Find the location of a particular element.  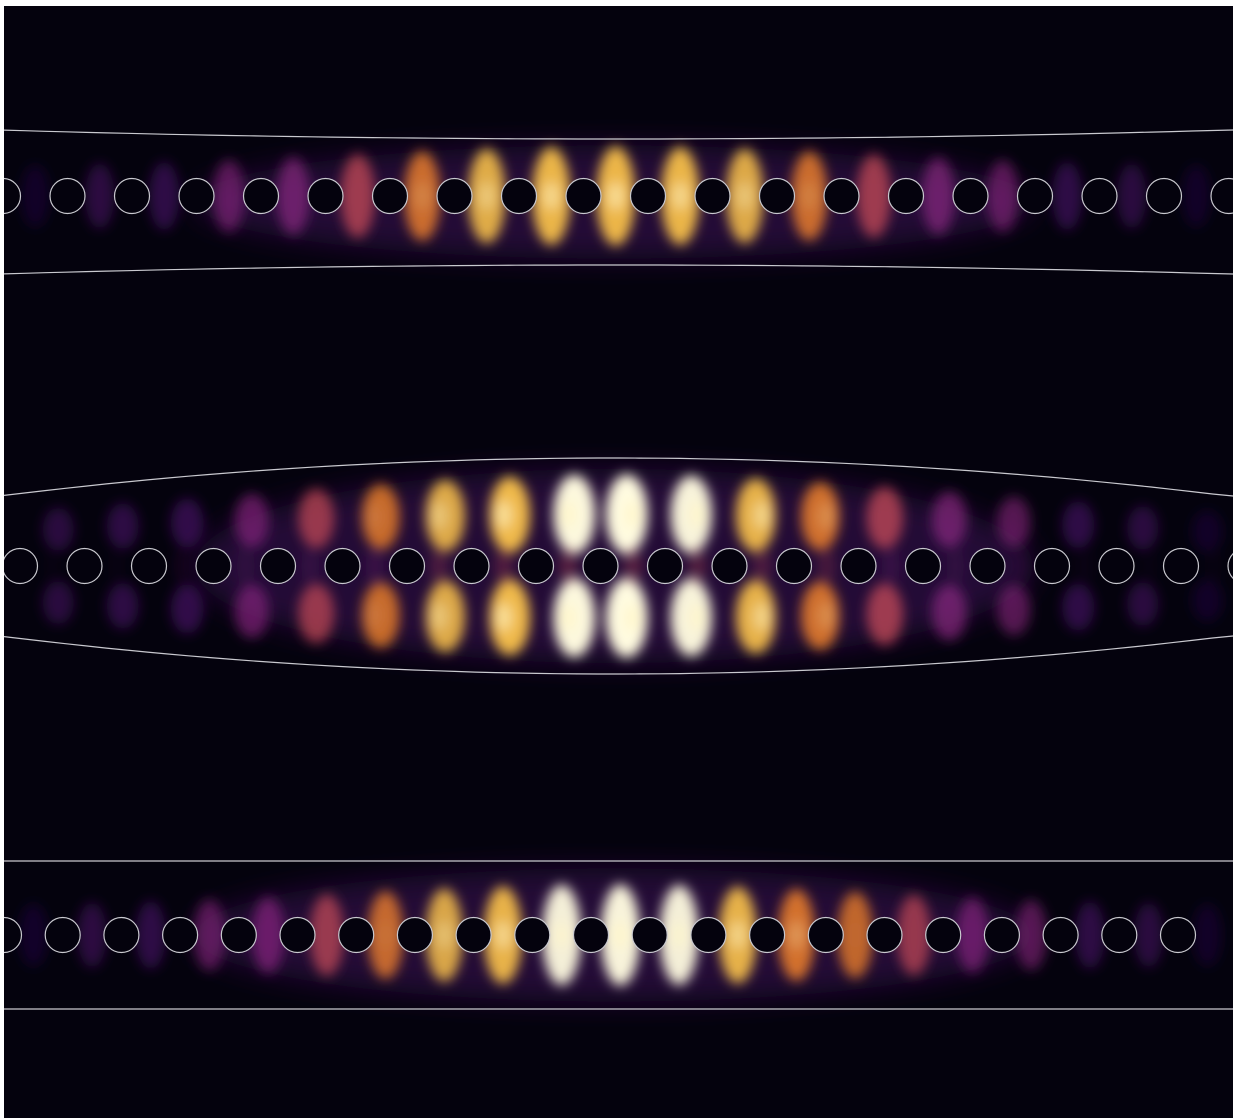

waveguide-upper is located at coordinates (618, 202).